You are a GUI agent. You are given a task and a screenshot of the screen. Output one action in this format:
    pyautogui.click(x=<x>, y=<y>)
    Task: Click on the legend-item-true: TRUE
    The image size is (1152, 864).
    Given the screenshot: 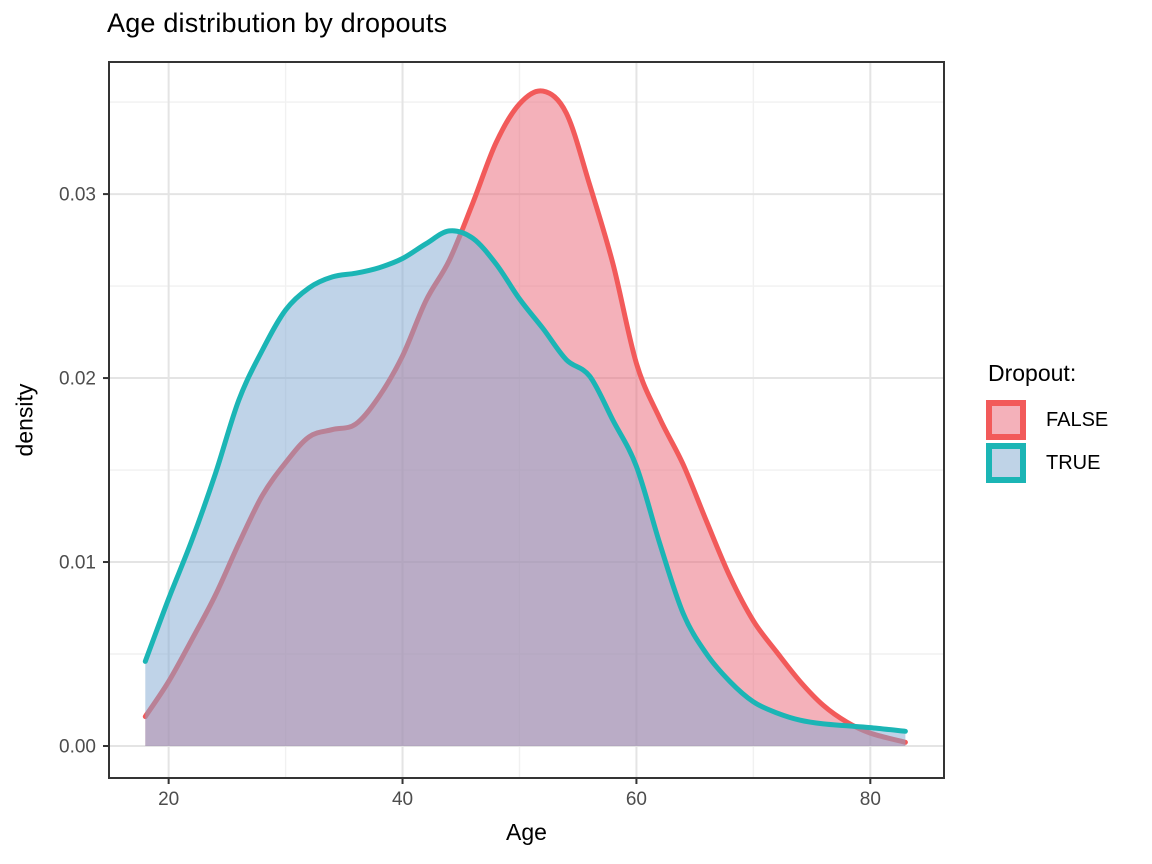 What is the action you would take?
    pyautogui.click(x=1047, y=463)
    